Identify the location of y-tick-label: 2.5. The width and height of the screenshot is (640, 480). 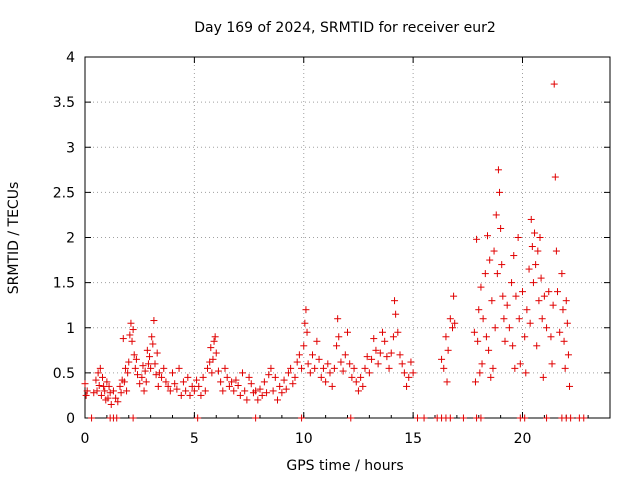
(64, 193).